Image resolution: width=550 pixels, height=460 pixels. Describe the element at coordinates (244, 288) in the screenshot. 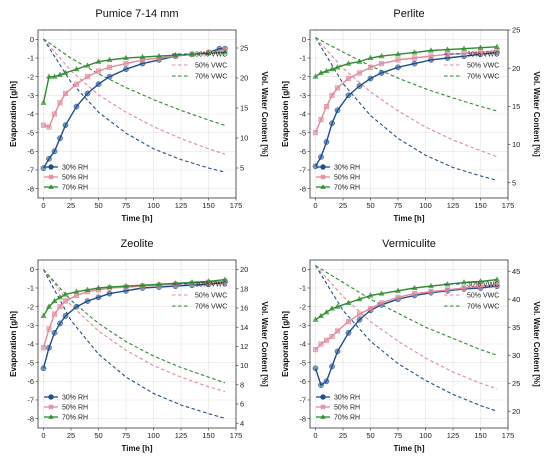

I see `y2-tick-label: 18` at that location.